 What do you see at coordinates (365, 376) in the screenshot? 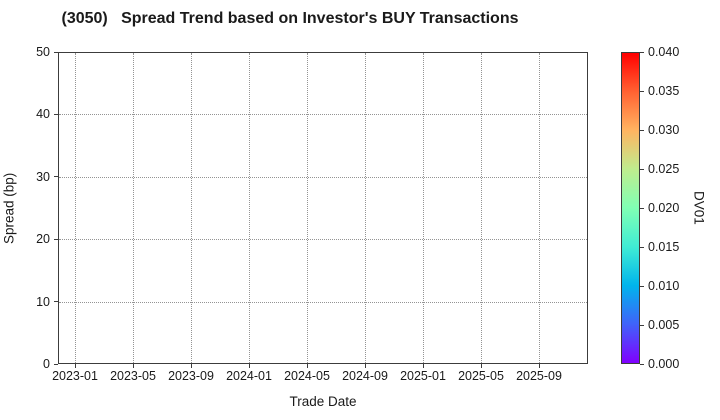
I see `x-tick-label: 2024-09` at bounding box center [365, 376].